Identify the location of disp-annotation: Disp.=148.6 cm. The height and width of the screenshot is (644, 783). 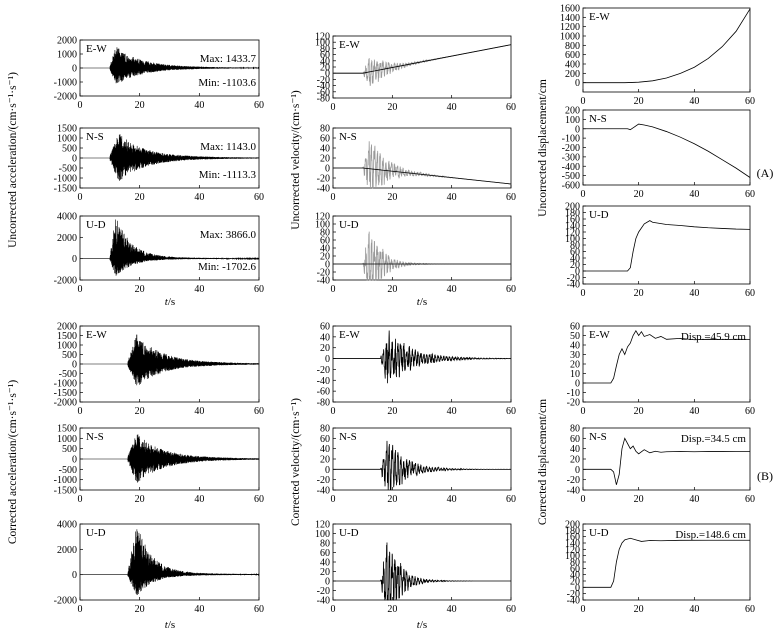
(710, 535).